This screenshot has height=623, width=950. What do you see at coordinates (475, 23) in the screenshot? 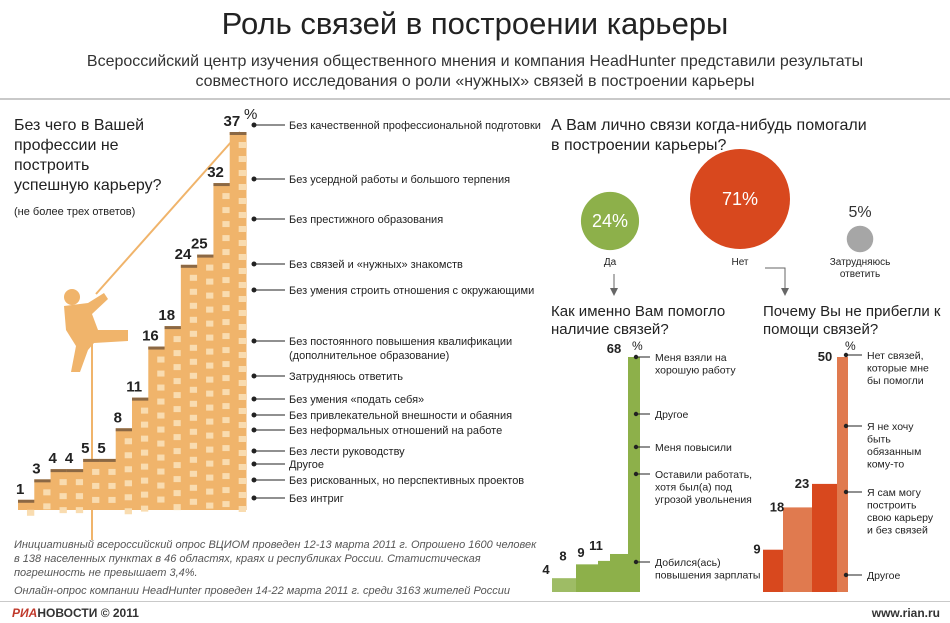
I see `page-title: Роль связей в построении карьеры` at bounding box center [475, 23].